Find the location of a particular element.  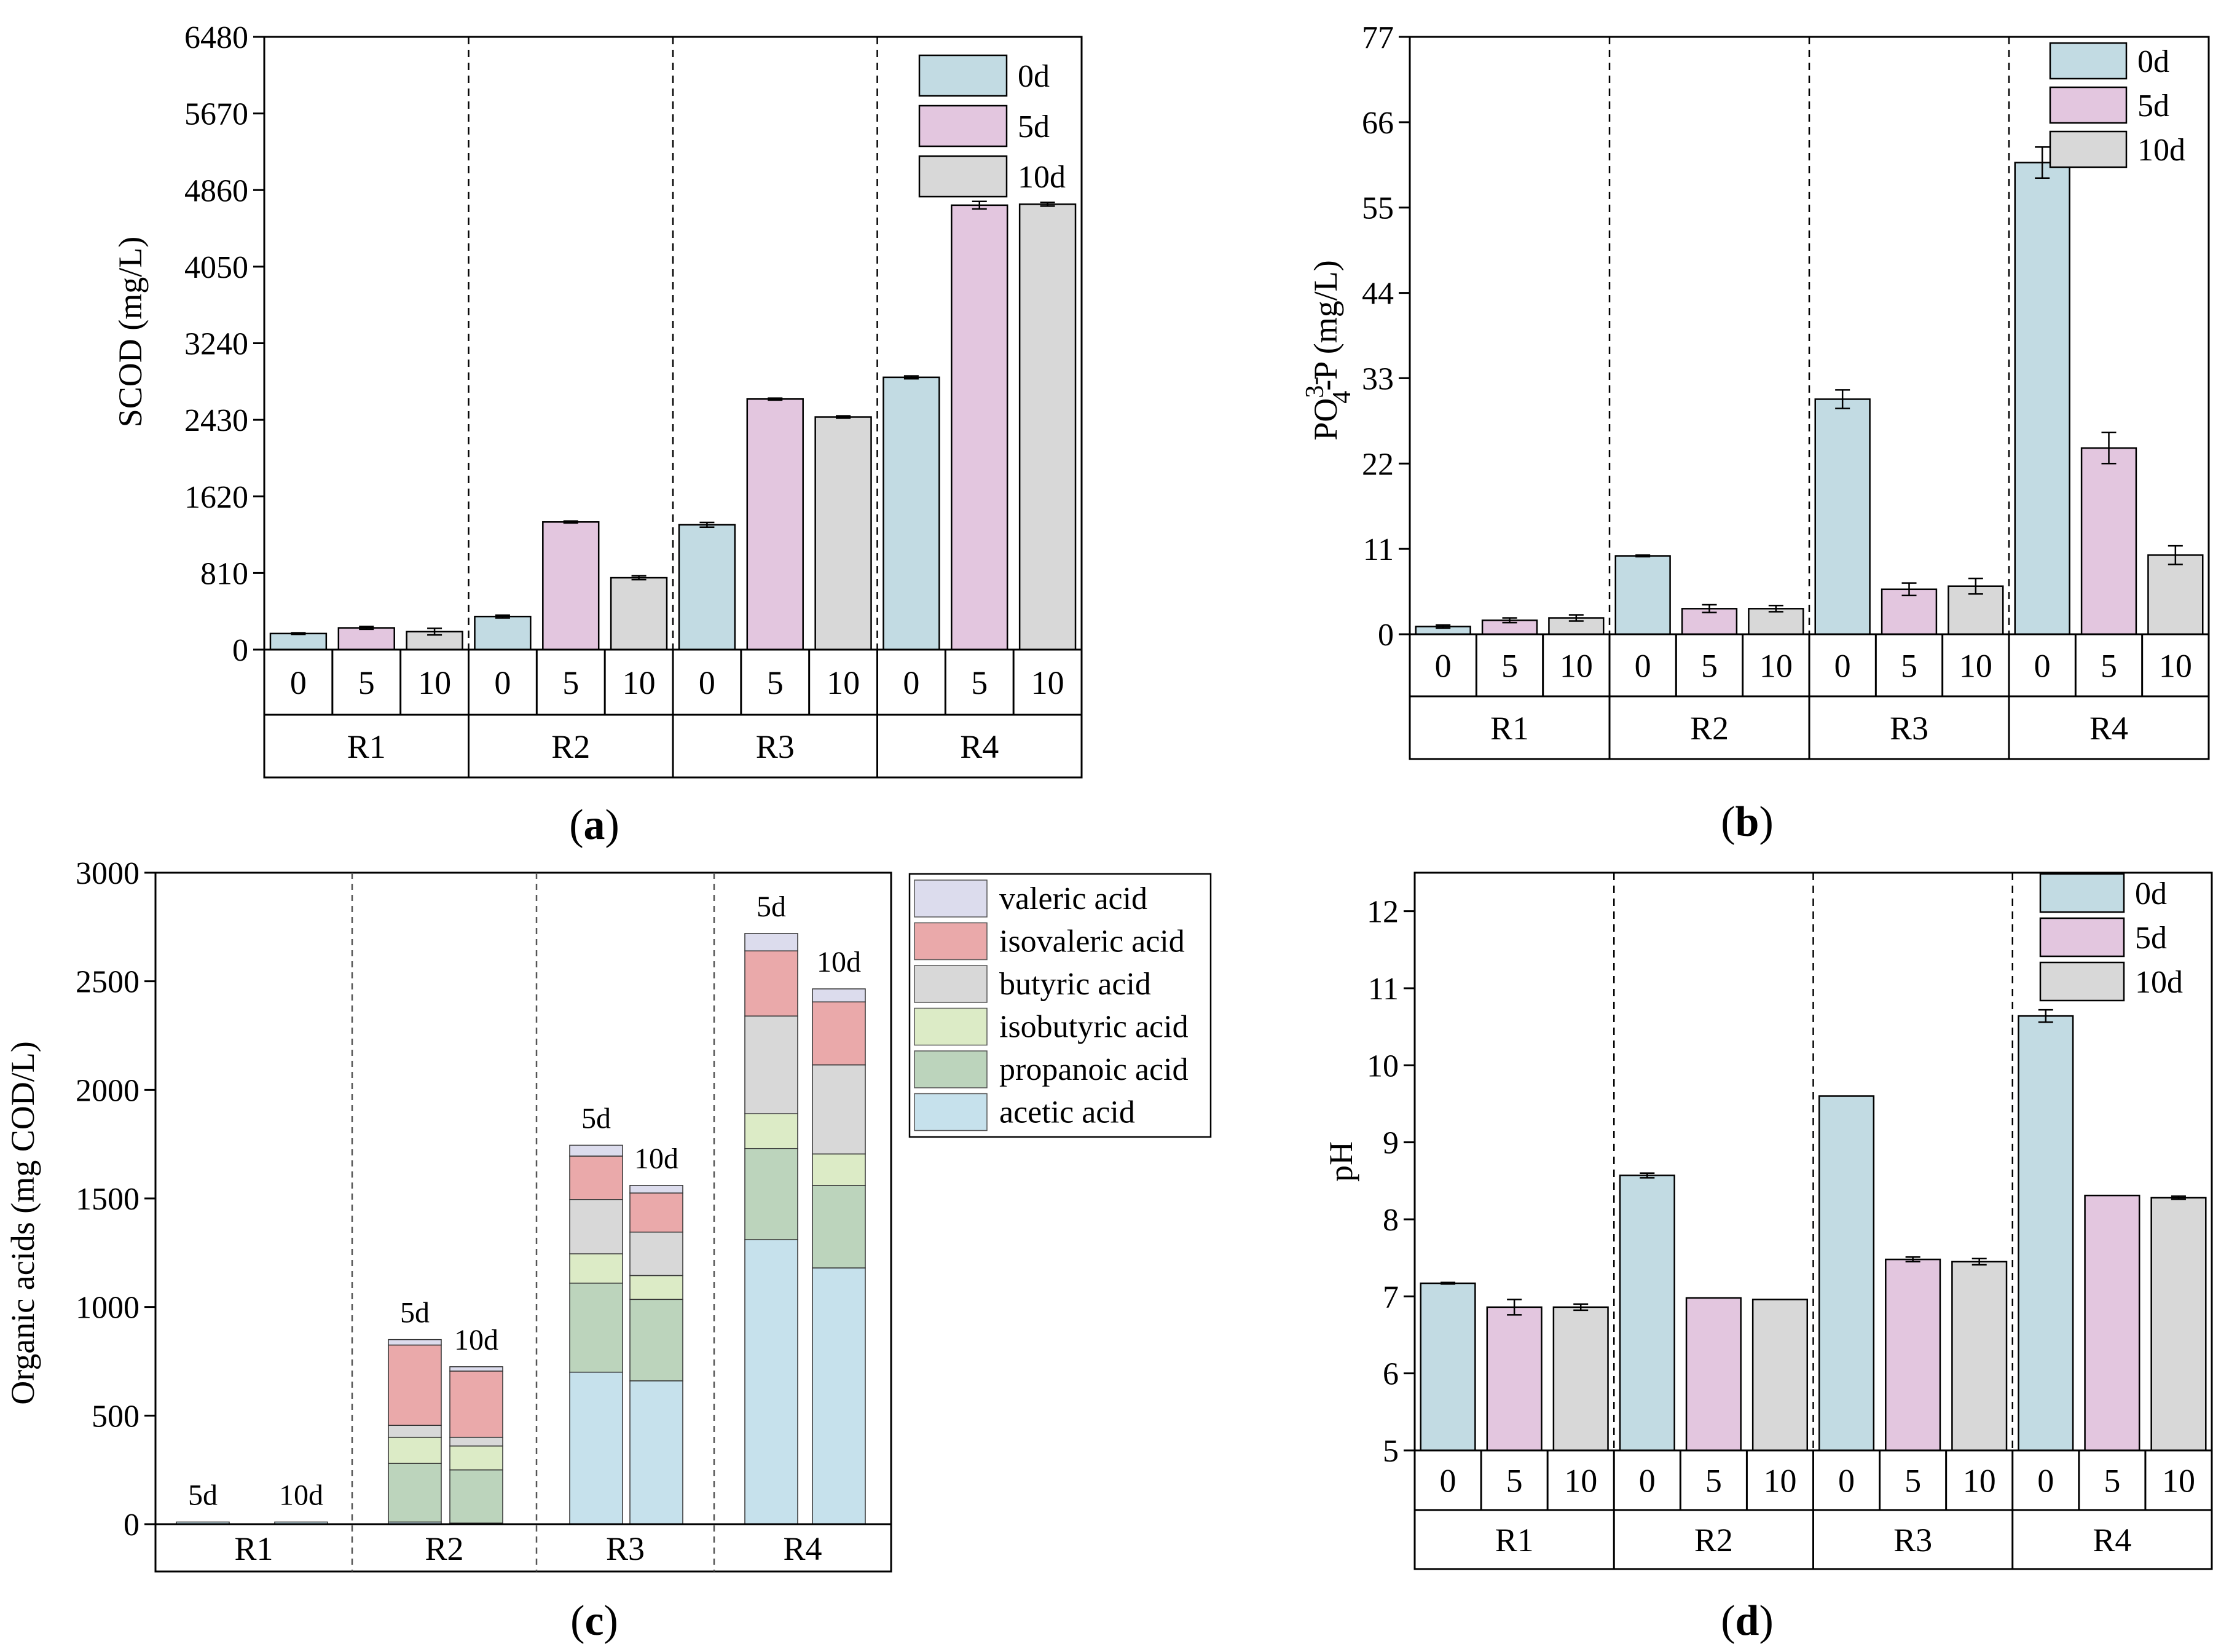

bar-R3-10d-valeric-acid is located at coordinates (656, 1190).